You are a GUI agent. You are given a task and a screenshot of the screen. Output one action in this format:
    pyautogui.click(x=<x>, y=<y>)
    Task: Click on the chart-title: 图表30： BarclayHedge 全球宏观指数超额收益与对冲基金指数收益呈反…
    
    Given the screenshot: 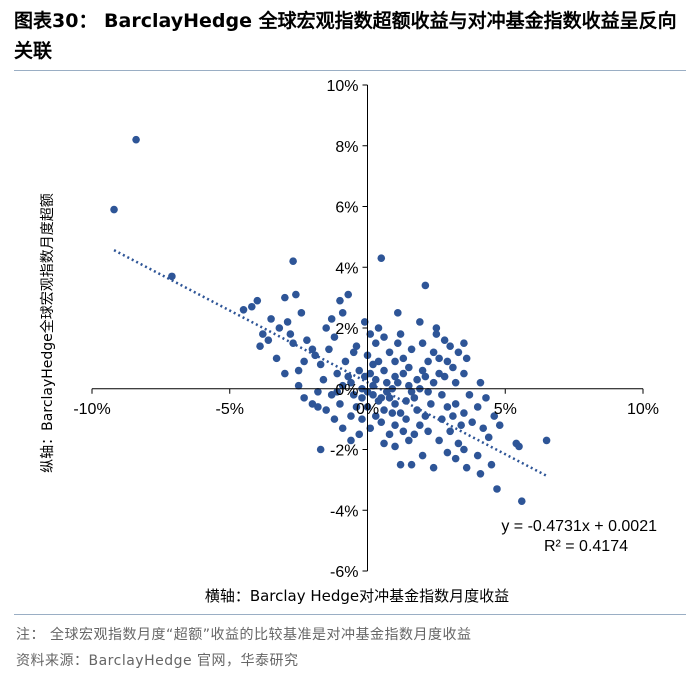 What is the action you would take?
    pyautogui.click(x=345, y=36)
    